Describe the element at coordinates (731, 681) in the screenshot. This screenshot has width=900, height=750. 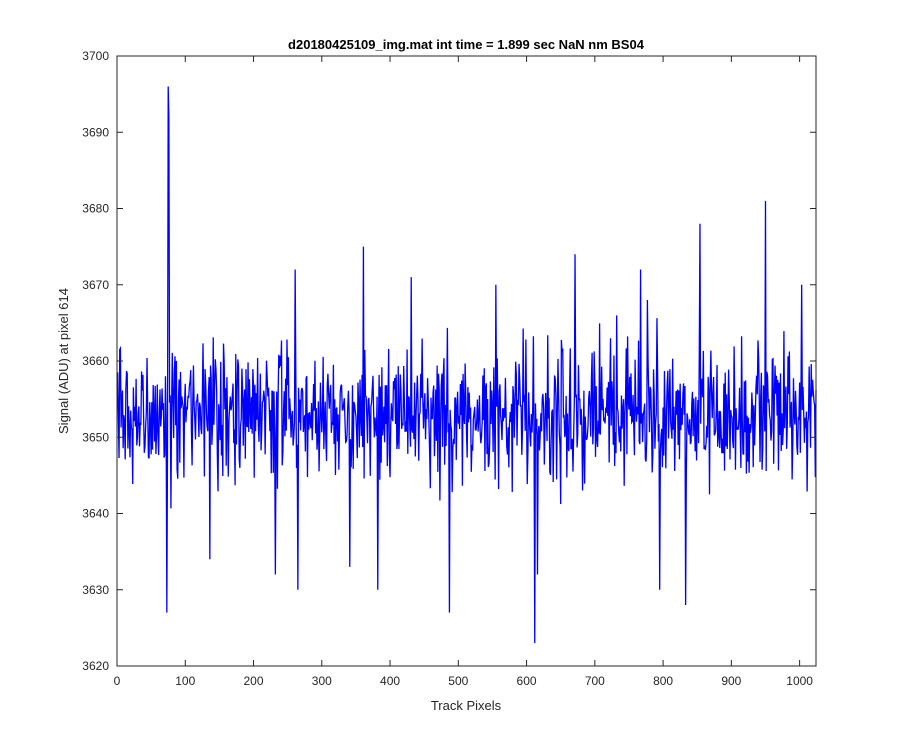
I see `x-tick-label: 900` at that location.